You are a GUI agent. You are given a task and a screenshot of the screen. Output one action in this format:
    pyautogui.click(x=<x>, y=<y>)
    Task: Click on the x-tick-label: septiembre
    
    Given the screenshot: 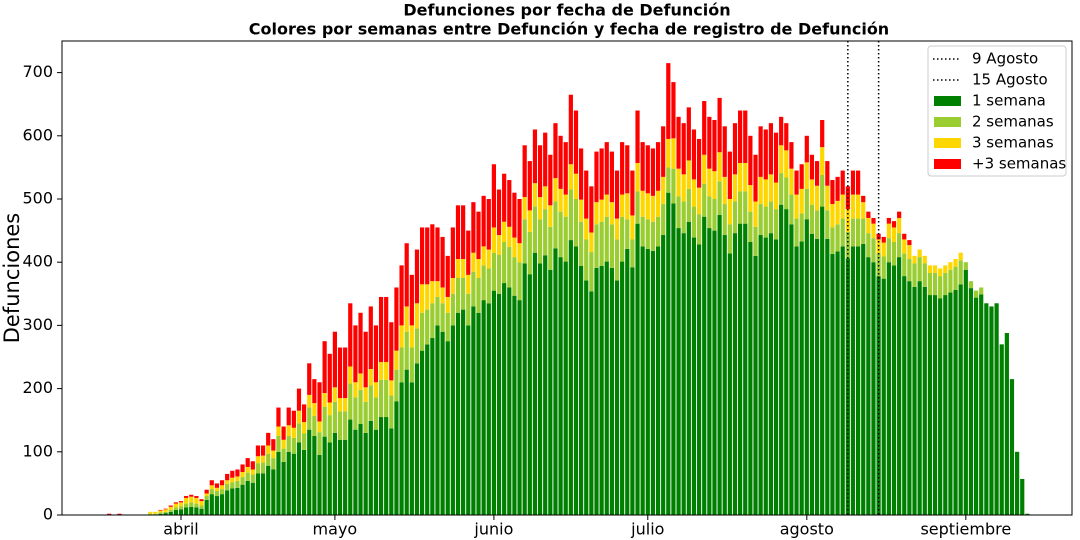 What is the action you would take?
    pyautogui.click(x=965, y=529)
    